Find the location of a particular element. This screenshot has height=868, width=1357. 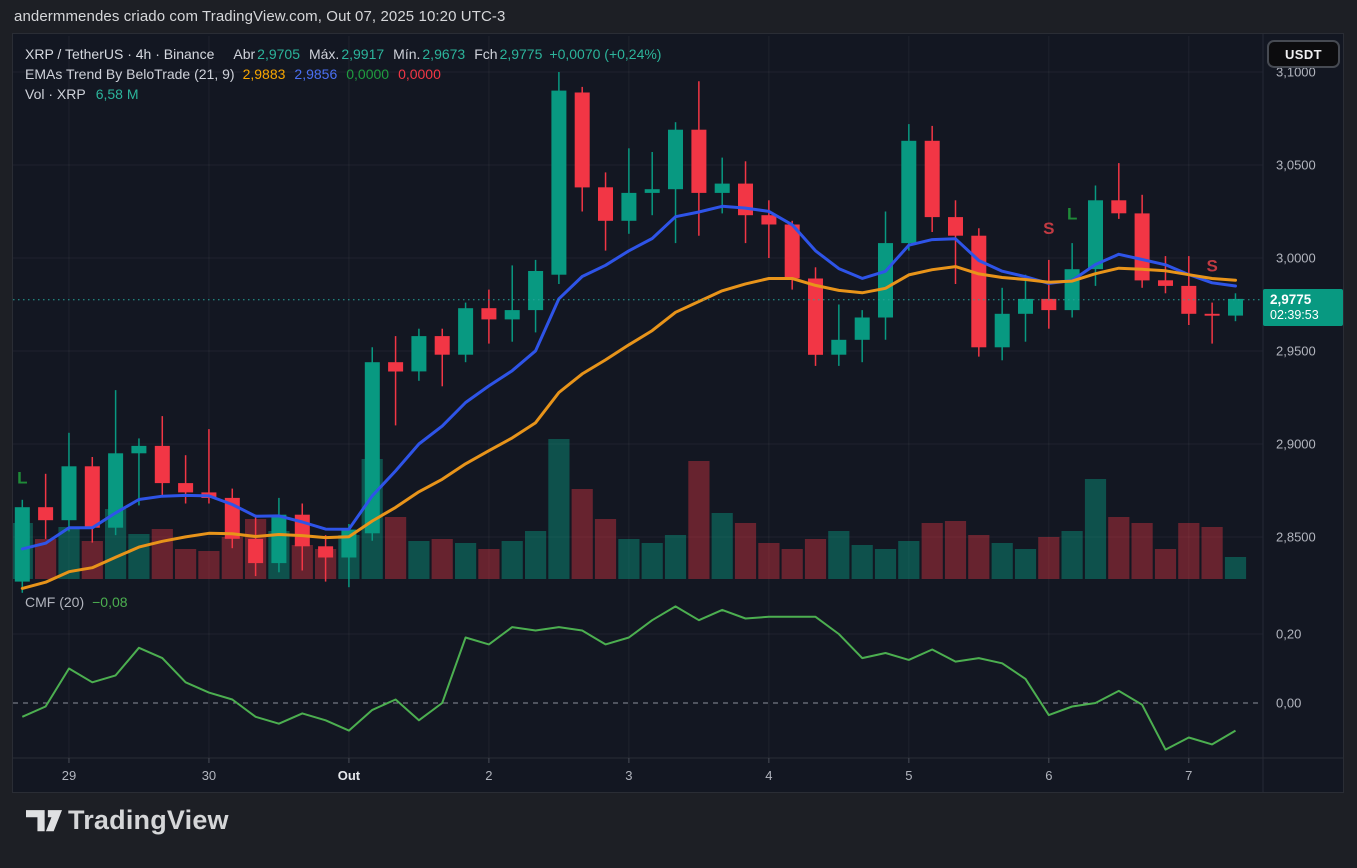

cmf-indicator-row: CMF (20) −0,08 is located at coordinates (76, 602).